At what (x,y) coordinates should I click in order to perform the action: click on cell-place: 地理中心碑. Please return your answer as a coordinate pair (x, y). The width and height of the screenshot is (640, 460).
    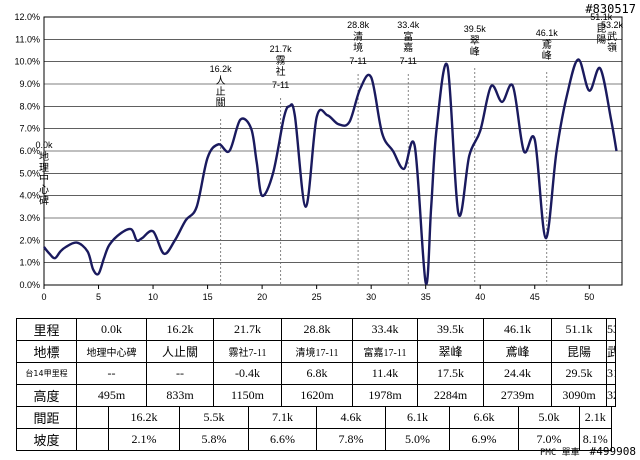
    Looking at the image, I should click on (111, 351).